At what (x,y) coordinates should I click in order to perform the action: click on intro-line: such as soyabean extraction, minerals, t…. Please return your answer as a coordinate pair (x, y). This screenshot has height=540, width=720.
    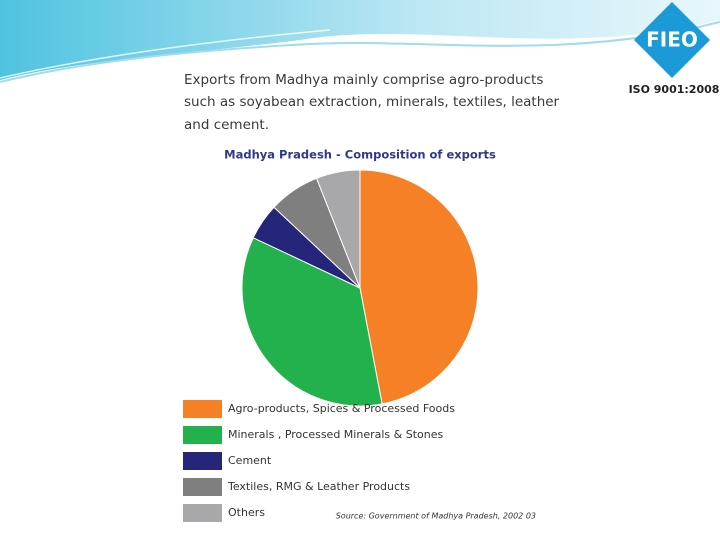
    Looking at the image, I should click on (372, 102).